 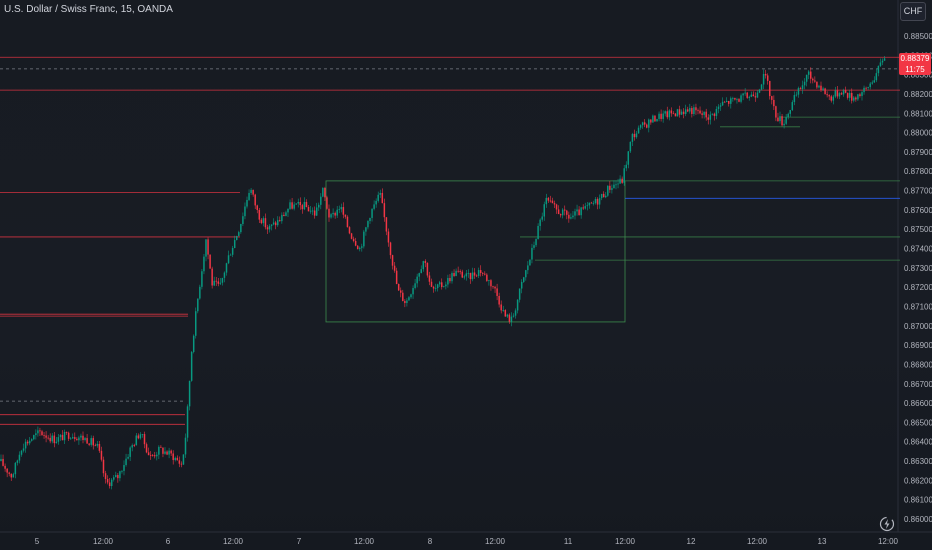 What do you see at coordinates (918, 36) in the screenshot?
I see `y-tick-label: 0.88500` at bounding box center [918, 36].